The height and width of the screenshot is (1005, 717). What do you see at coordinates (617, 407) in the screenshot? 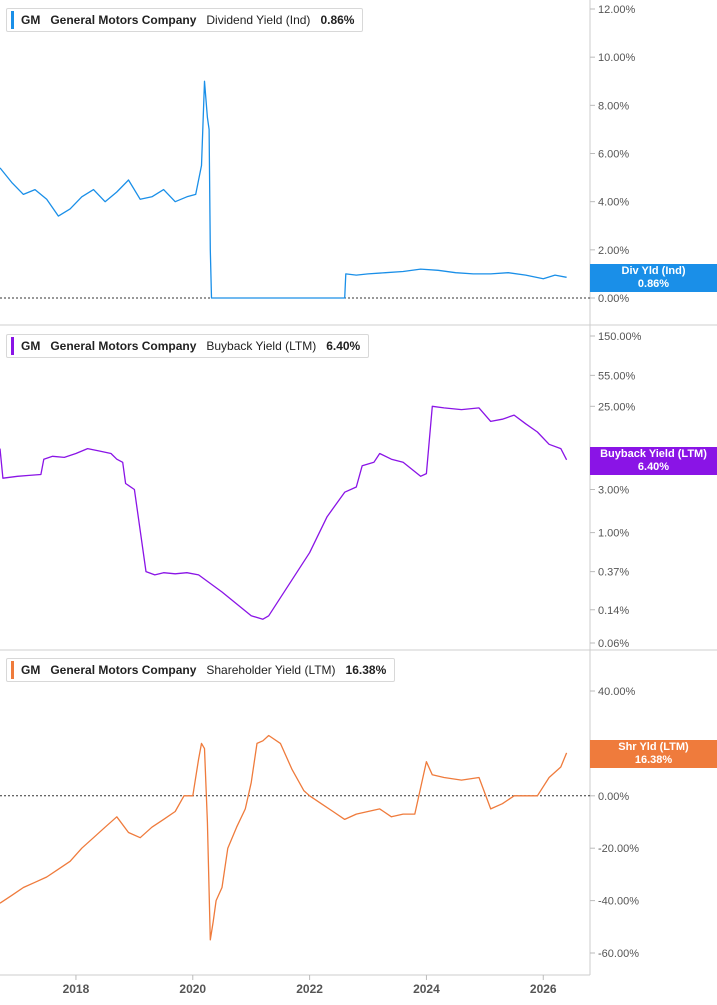
I see `y-tick-label: 25.00%` at bounding box center [617, 407].